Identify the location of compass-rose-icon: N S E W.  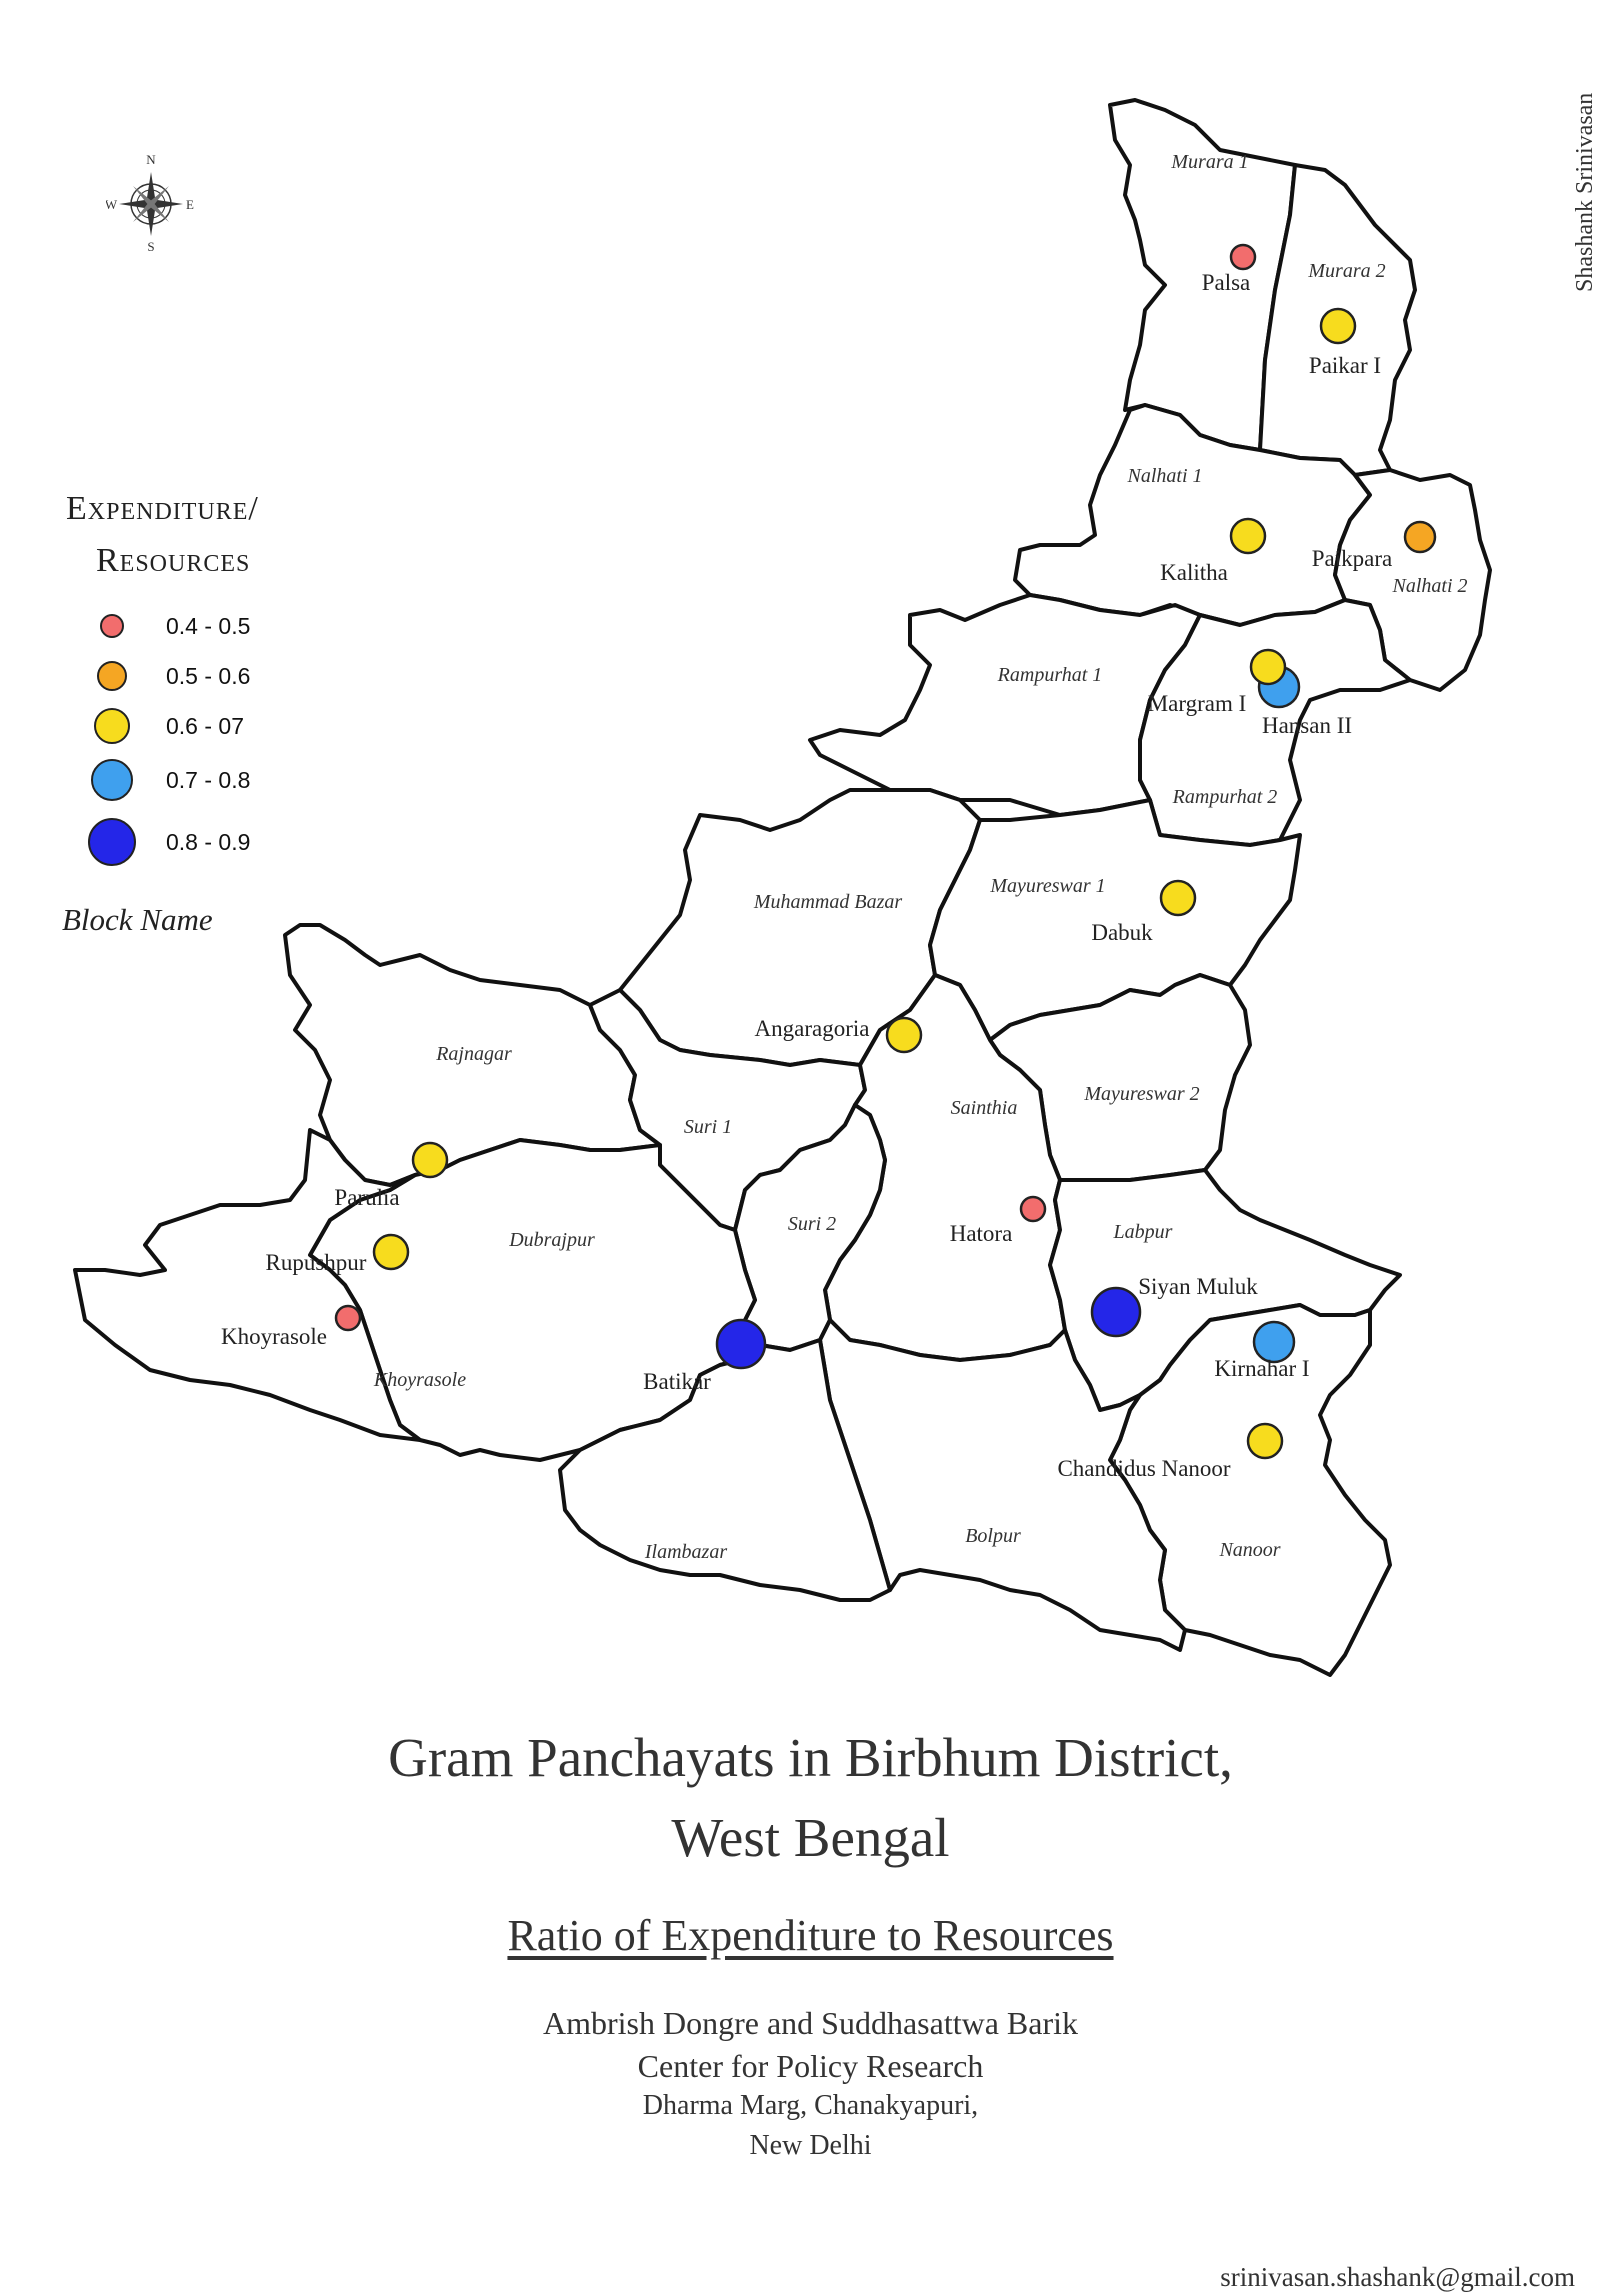
(150, 202).